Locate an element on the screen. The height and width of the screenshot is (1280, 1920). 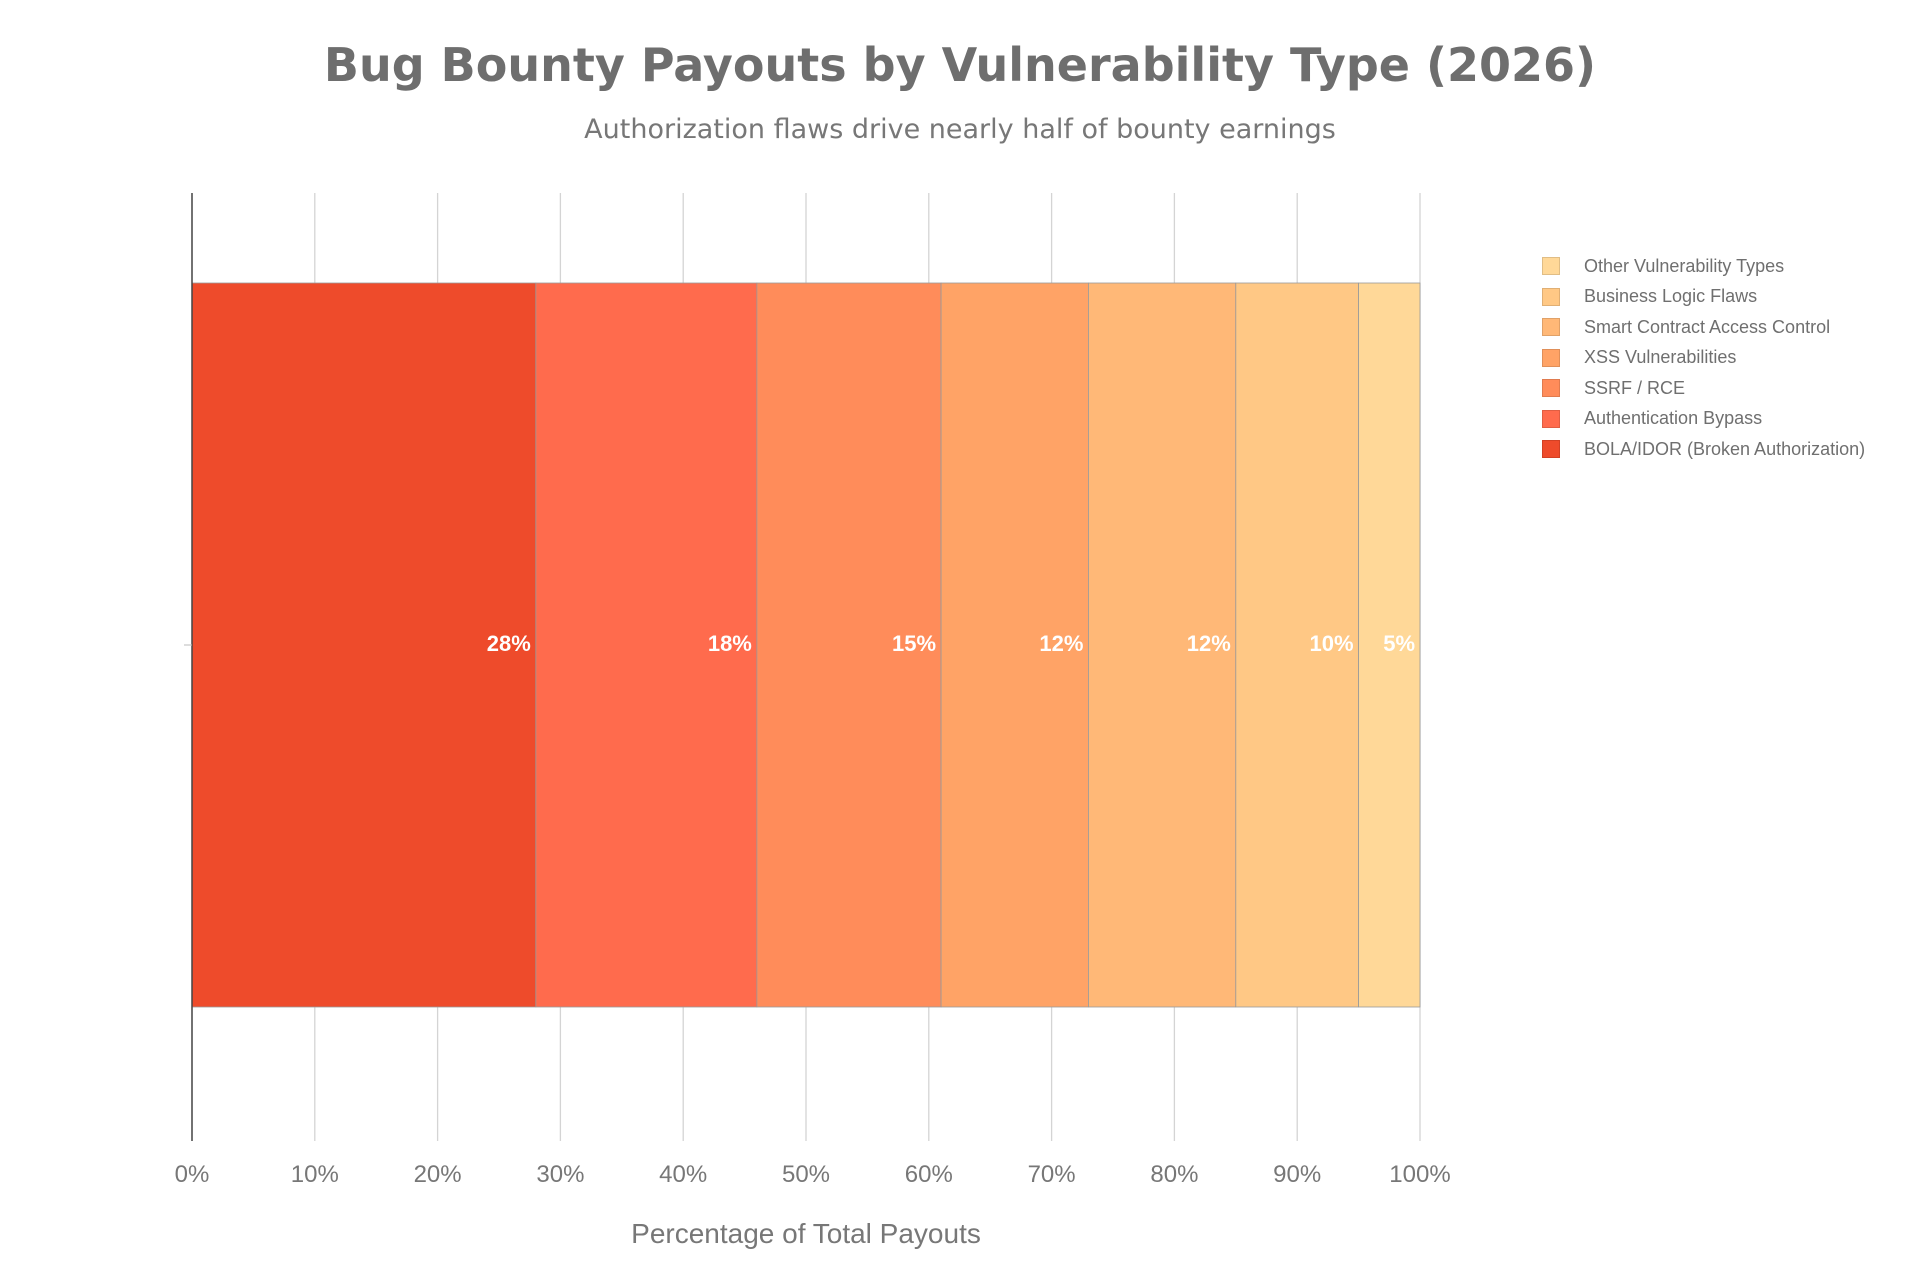
x-tick-label: 100% is located at coordinates (1419, 1174).